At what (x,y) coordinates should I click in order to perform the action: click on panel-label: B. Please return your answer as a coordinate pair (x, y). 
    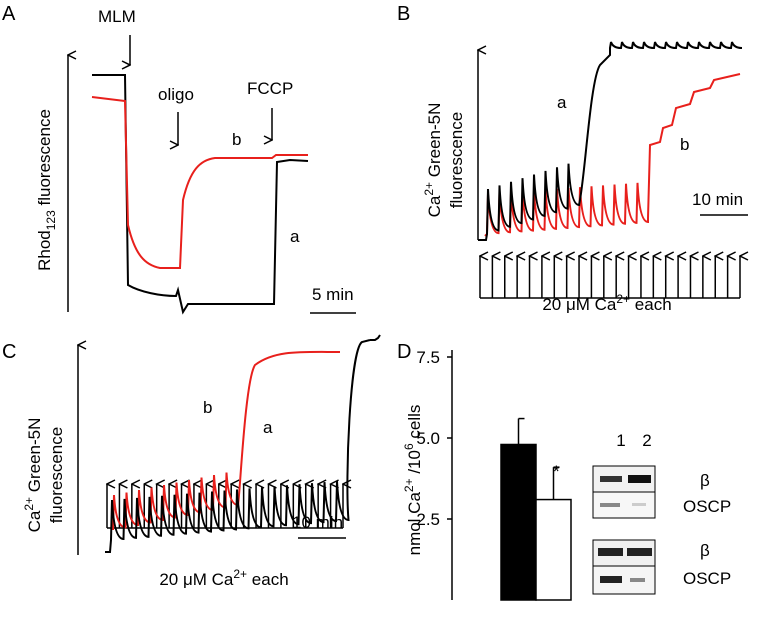
    Looking at the image, I should click on (403, 14).